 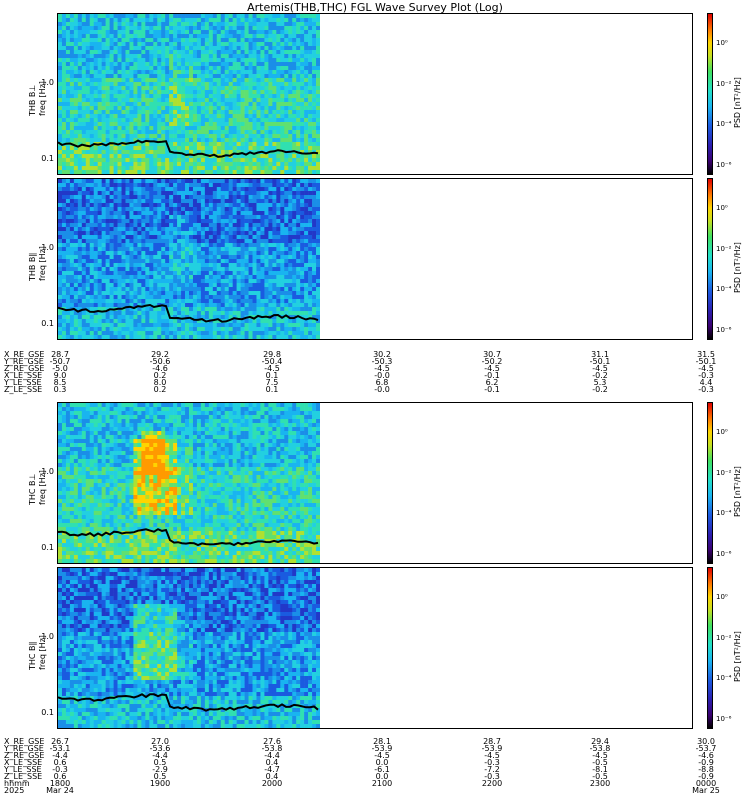 What do you see at coordinates (600, 382) in the screenshot?
I see `ephemeris-value: 5.3` at bounding box center [600, 382].